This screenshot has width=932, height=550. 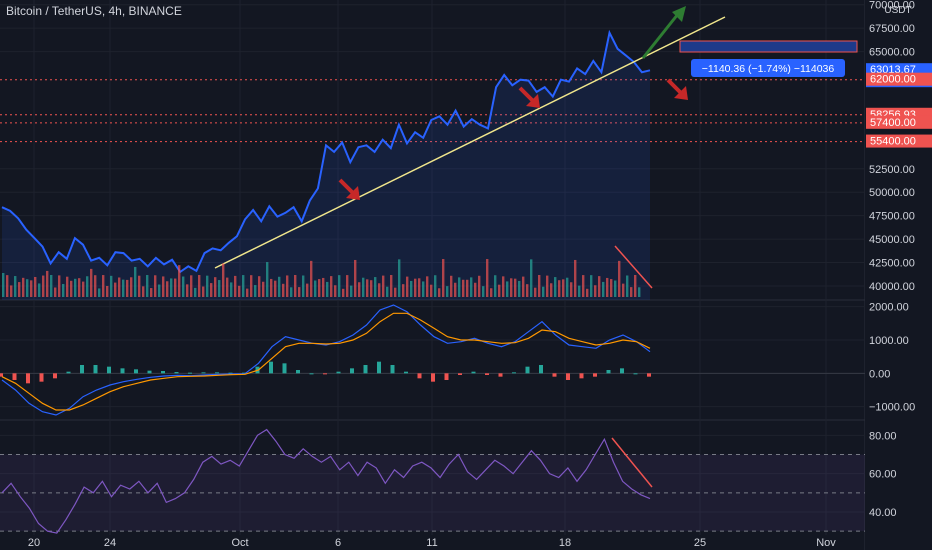 What do you see at coordinates (565, 543) in the screenshot?
I see `x-tick-label: 18` at bounding box center [565, 543].